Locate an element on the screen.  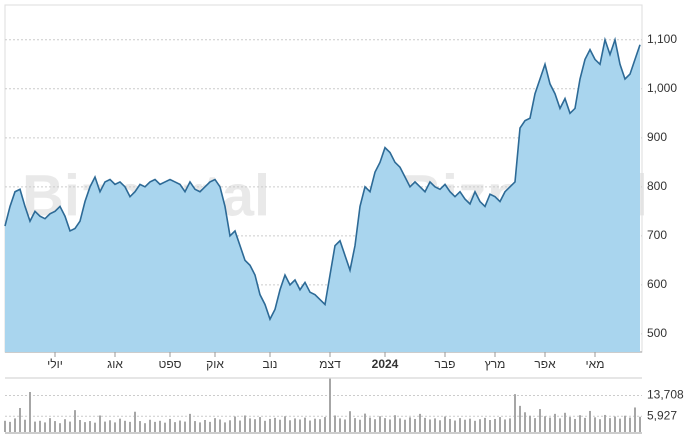
y-tick-label: 5,927 is located at coordinates (662, 415).